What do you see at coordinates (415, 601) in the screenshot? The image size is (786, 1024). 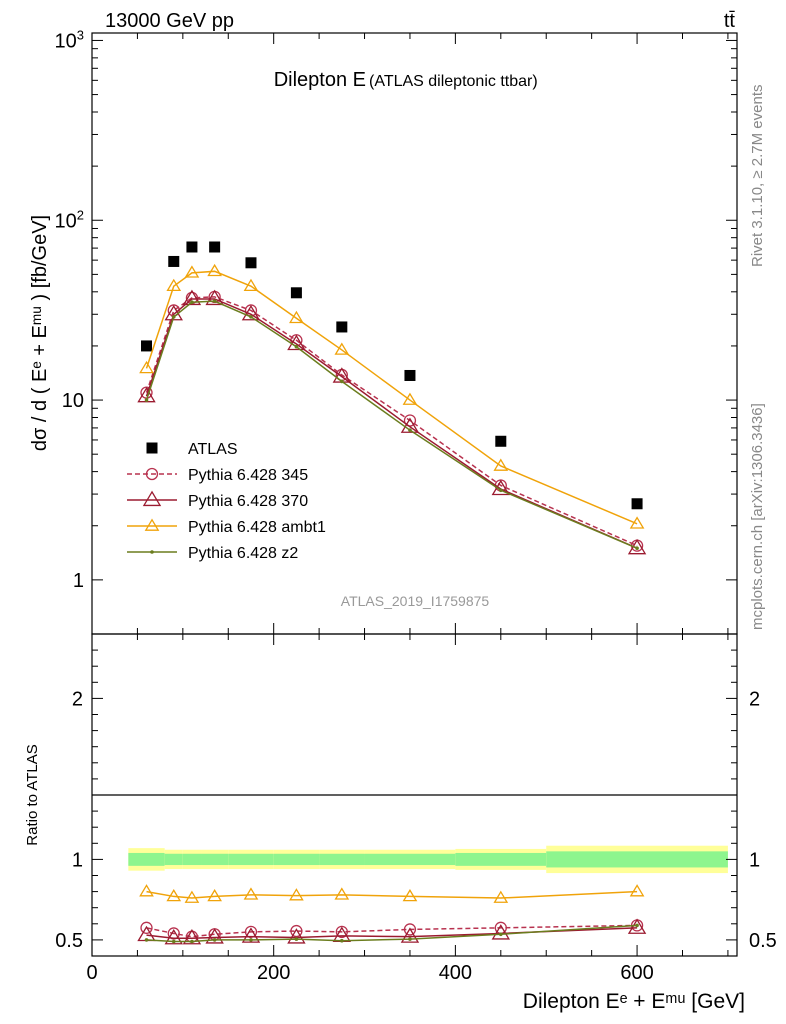 I see `main-watermark: ATLAS_2019_I1759875` at bounding box center [415, 601].